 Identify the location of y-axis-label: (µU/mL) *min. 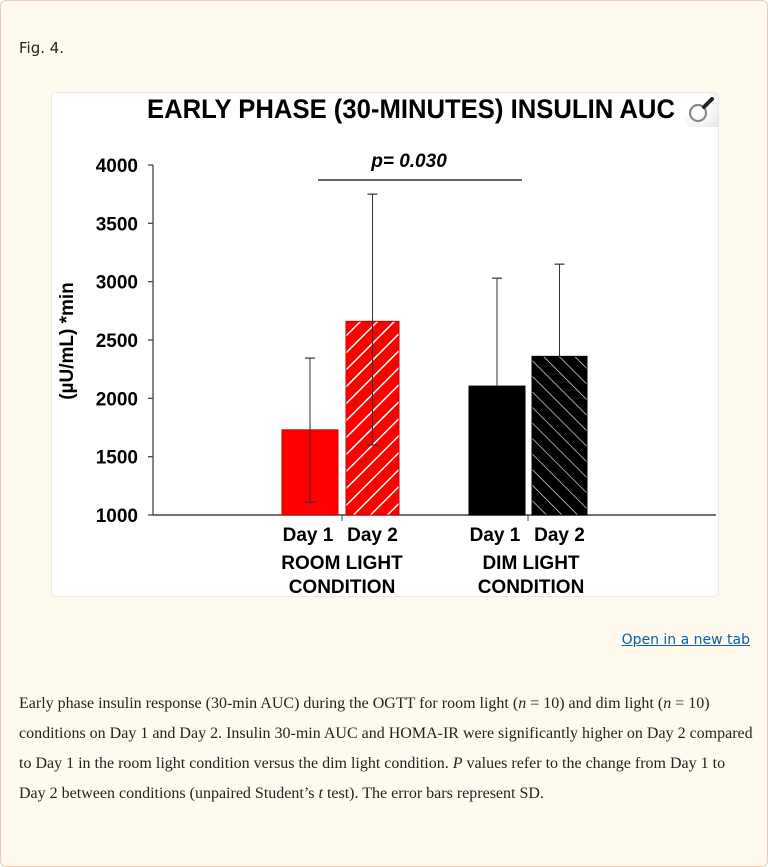
(67, 341).